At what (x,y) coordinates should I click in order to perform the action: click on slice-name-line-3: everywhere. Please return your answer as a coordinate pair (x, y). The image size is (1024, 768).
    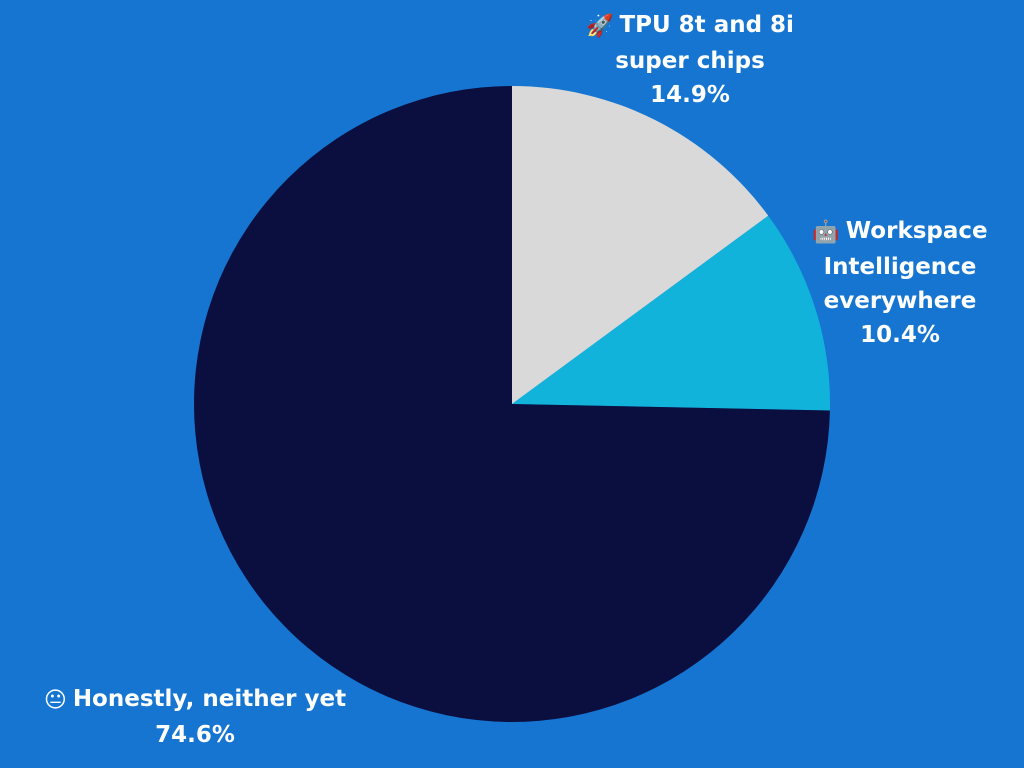
    Looking at the image, I should click on (900, 301).